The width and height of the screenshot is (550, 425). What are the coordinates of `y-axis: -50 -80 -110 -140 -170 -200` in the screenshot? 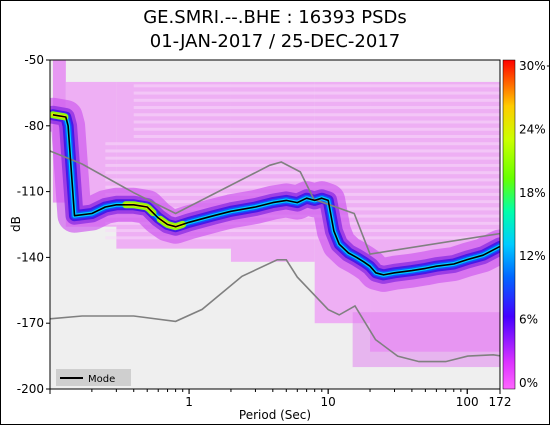 It's located at (33, 224).